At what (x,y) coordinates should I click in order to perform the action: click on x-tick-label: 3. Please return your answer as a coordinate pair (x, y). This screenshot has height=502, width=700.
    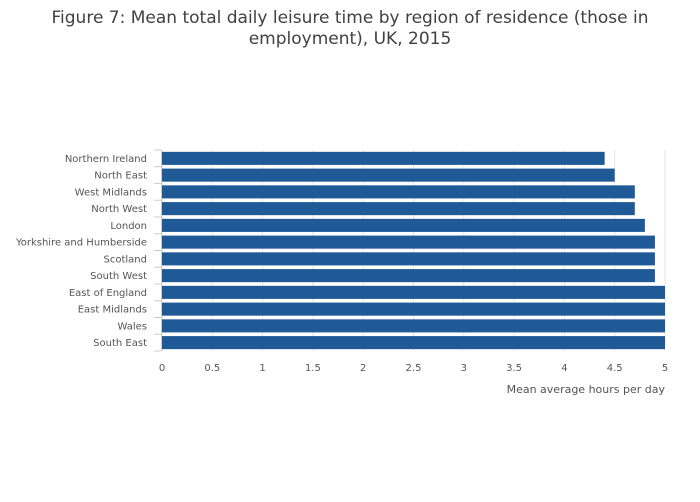
    Looking at the image, I should click on (464, 368).